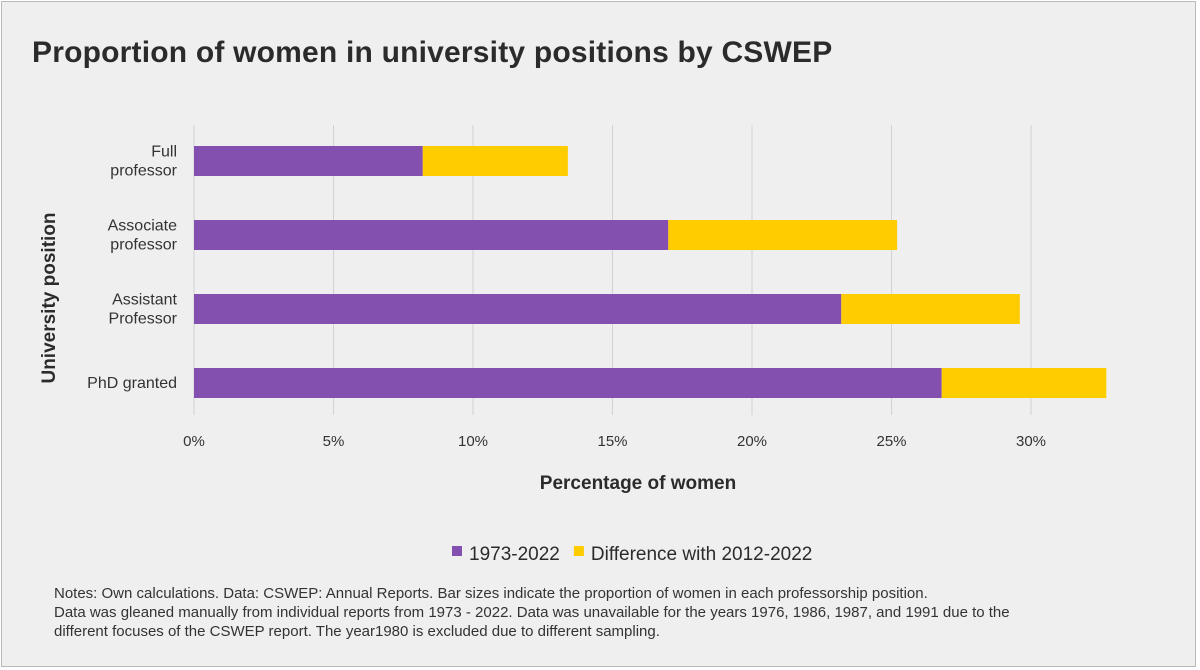 This screenshot has width=1200, height=670. Describe the element at coordinates (132, 383) in the screenshot. I see `category-label: PhD granted` at that location.